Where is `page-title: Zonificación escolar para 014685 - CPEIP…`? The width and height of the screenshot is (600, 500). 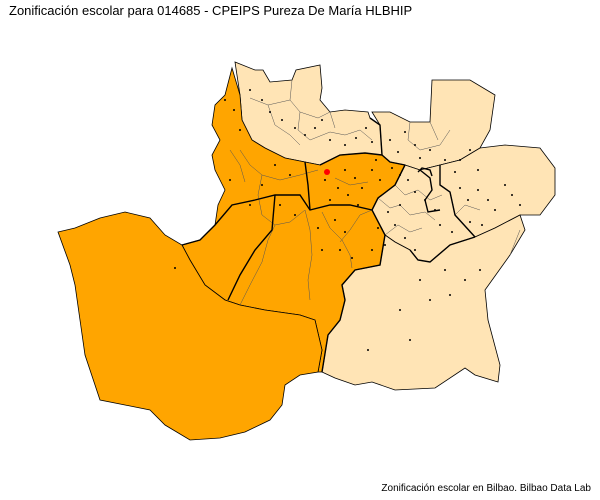
page-title: Zonificación escolar para 014685 - CPEIP… is located at coordinates (211, 10).